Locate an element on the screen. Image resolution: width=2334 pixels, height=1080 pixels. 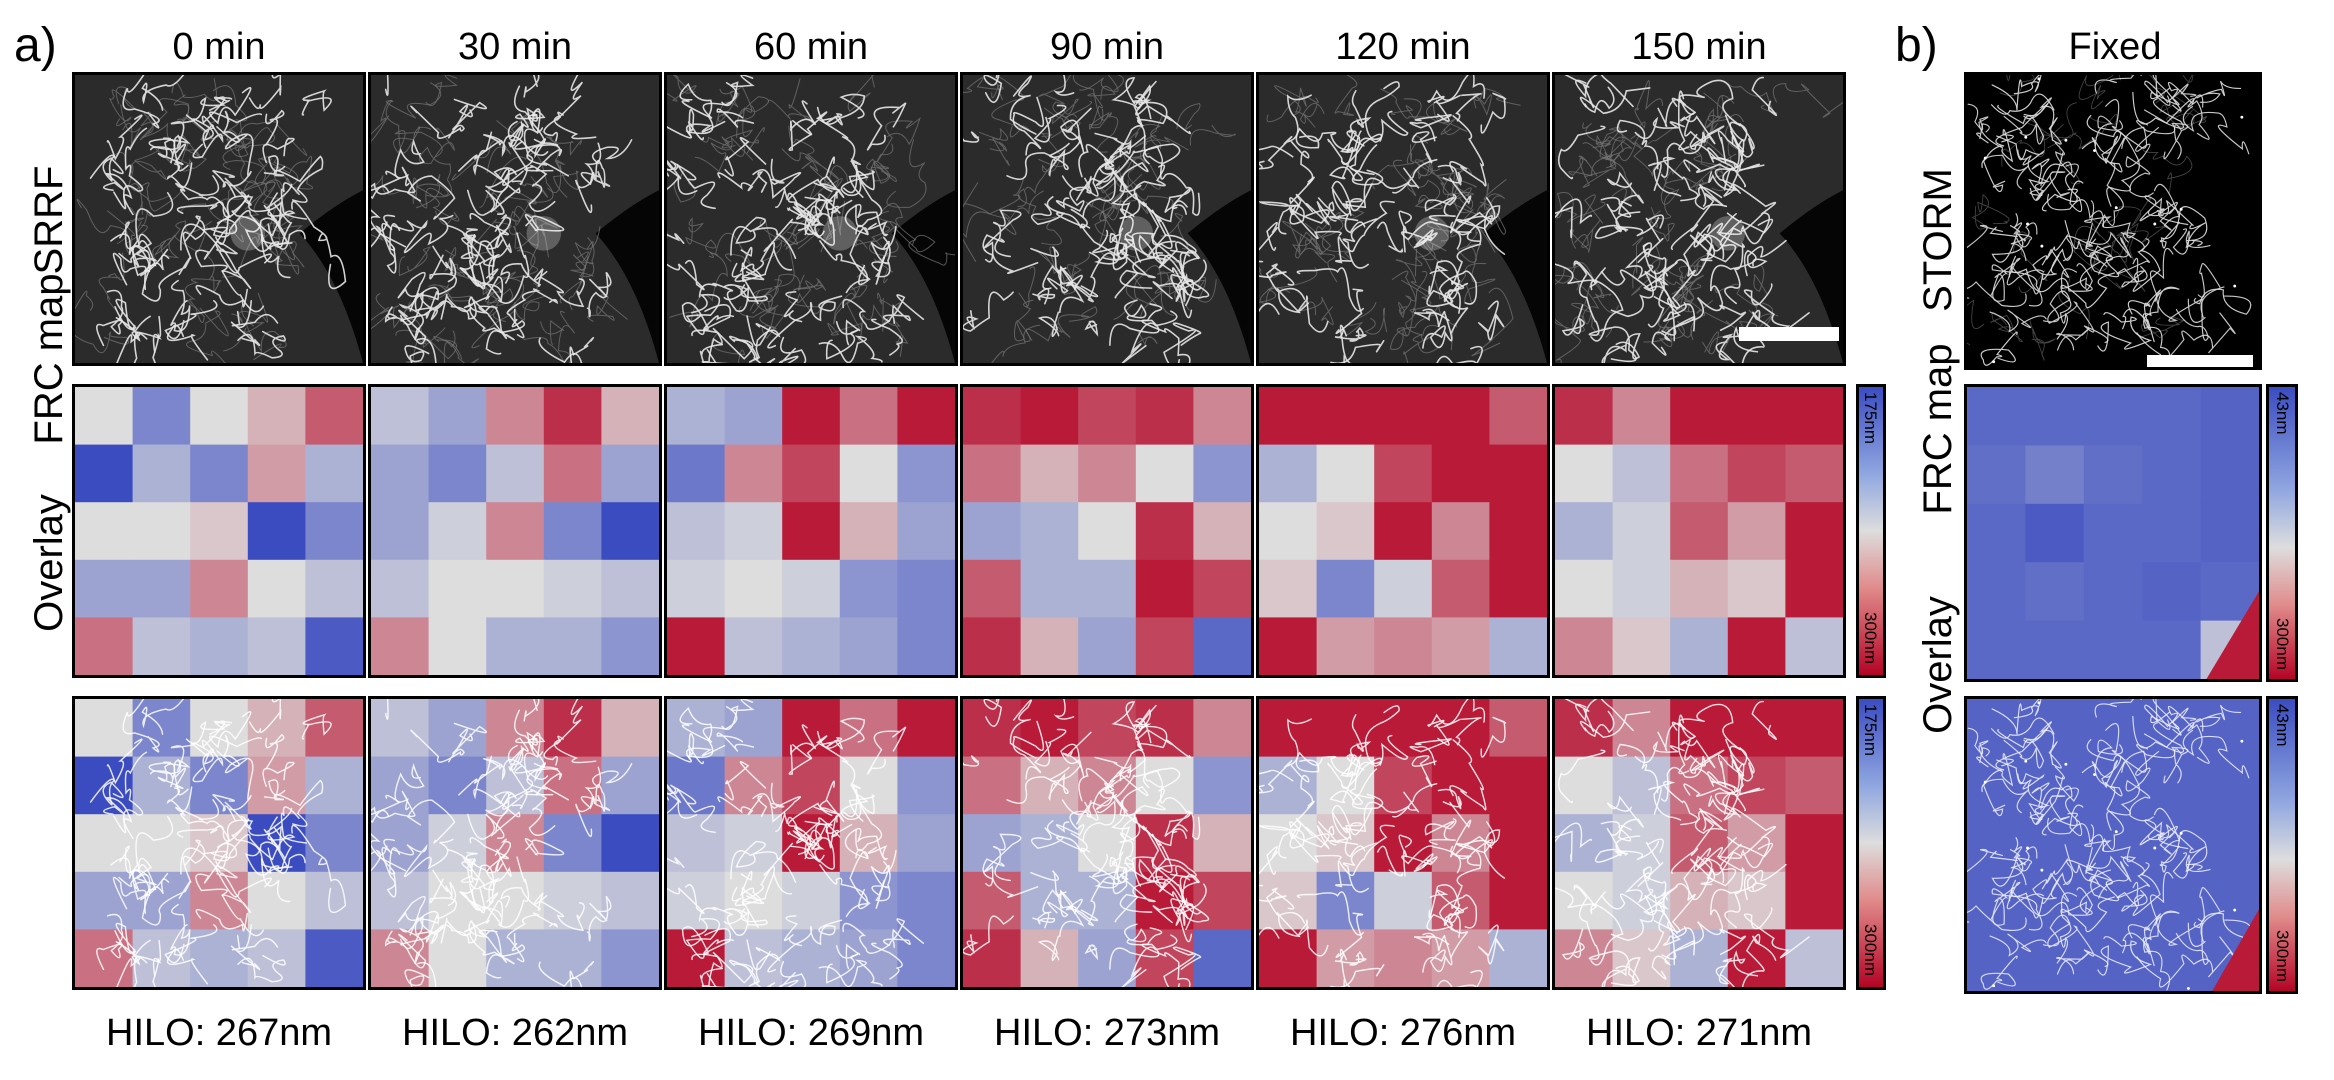
colorbar-frc-a-top: 175nm is located at coordinates (1870, 418).